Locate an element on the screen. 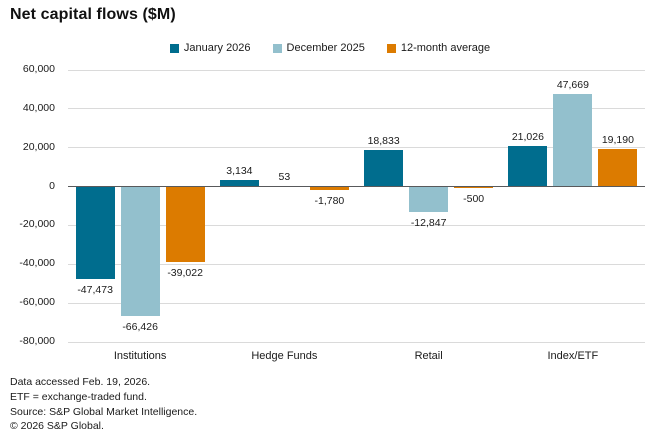 This screenshot has height=446, width=660. legend-item: December 2025 is located at coordinates (318, 48).